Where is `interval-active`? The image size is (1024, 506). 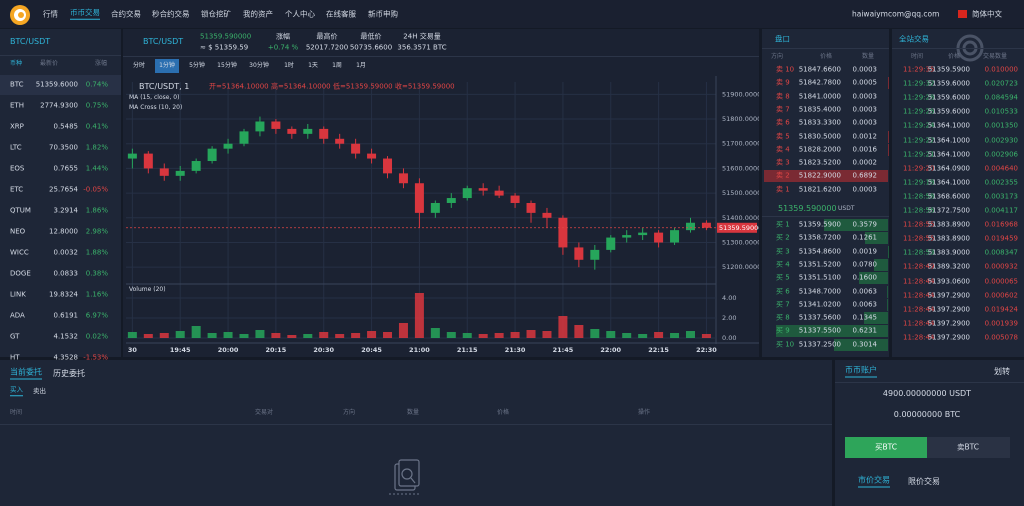 interval-active is located at coordinates (167, 66).